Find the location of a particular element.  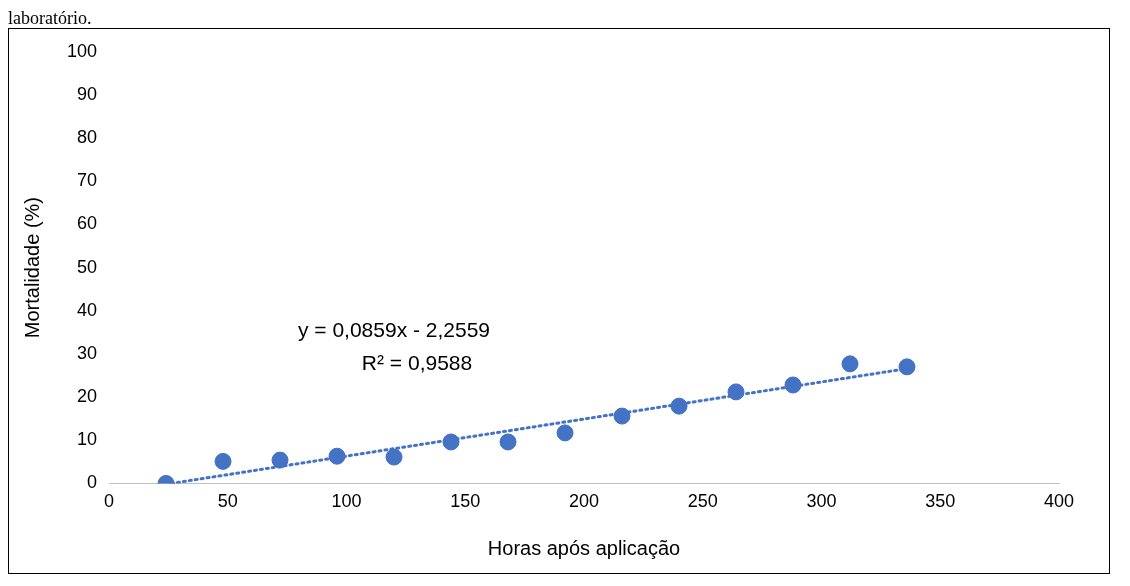

y-tick-label: 40 is located at coordinates (87, 309).